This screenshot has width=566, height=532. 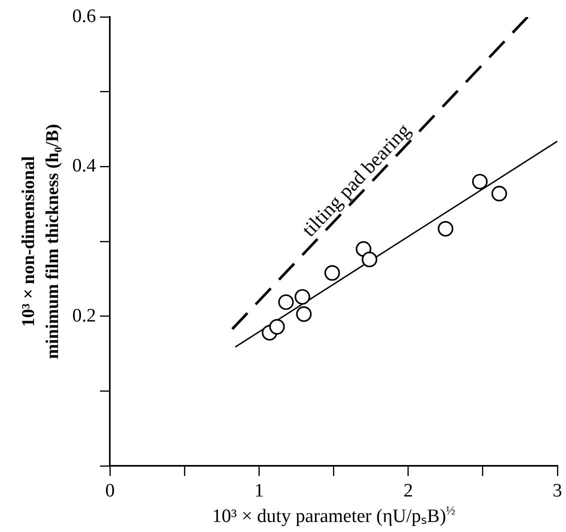 I want to click on y-axis-title: 10³ × non-dimensional minimum film thickness (h₀/B), so click(x=40, y=241).